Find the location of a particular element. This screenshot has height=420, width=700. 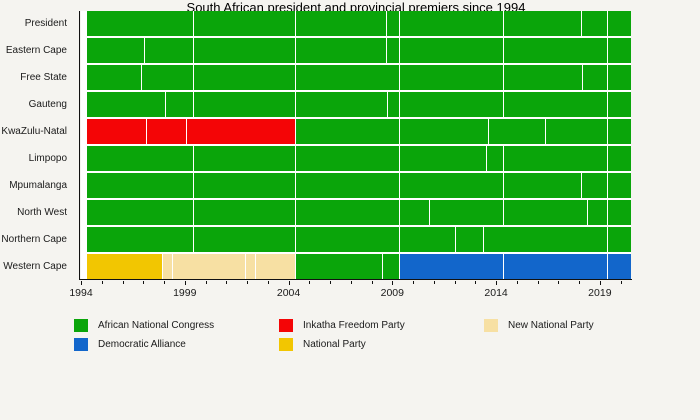

legend-entry: National Party is located at coordinates (342, 344).